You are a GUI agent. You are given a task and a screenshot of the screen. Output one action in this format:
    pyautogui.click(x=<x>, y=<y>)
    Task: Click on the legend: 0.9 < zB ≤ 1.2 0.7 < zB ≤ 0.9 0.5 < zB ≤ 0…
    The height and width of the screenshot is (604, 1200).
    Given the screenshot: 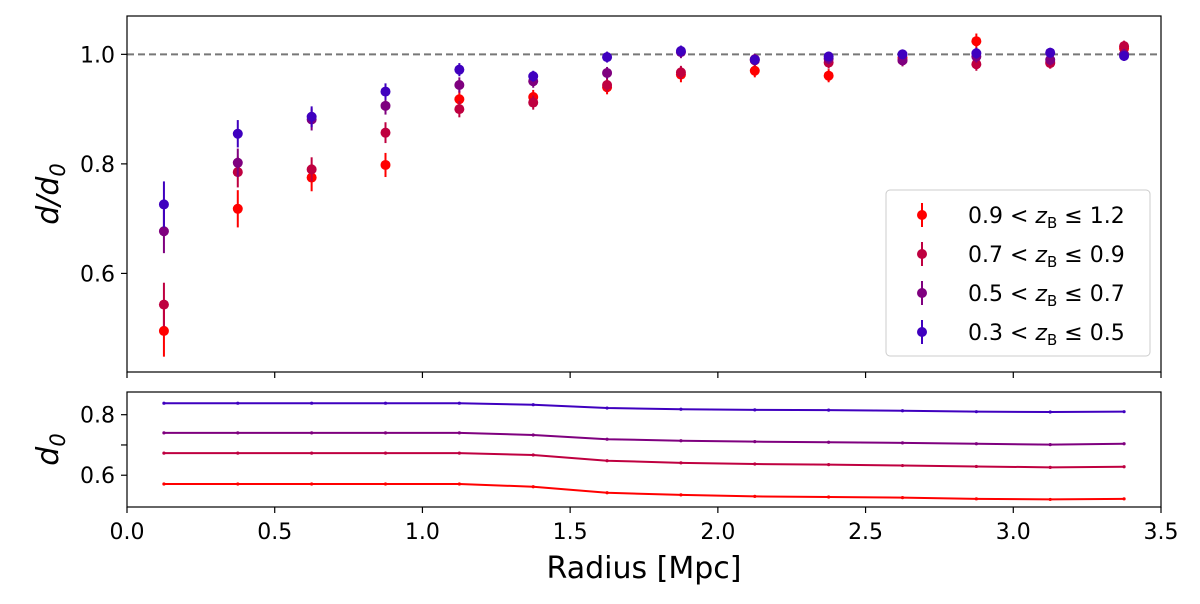 What is the action you would take?
    pyautogui.click(x=1018, y=273)
    